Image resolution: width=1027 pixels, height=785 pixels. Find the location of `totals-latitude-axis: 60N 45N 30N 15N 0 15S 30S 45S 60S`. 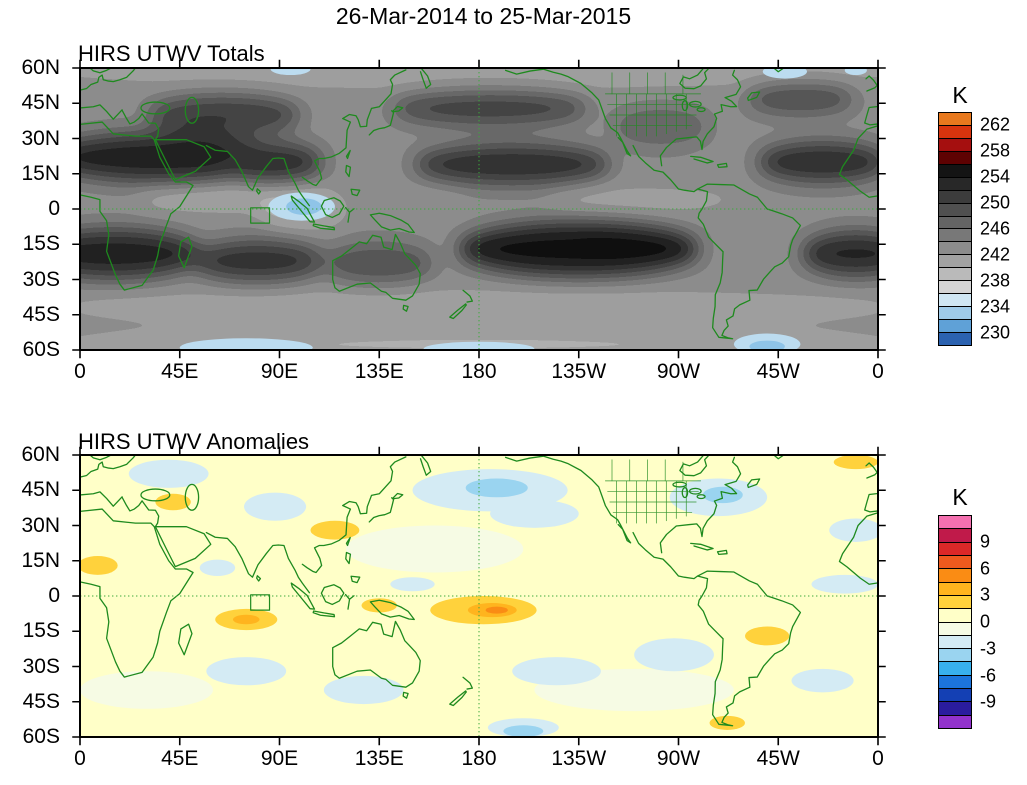

totals-latitude-axis: 60N 45N 30N 15N 0 15S 30S 45S 60S is located at coordinates (34, 209).